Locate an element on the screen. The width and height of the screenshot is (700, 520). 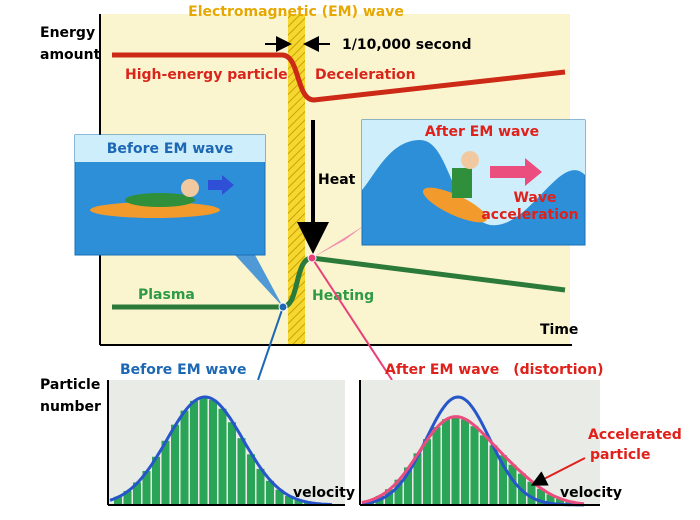
y-label: number is located at coordinates (70, 407).